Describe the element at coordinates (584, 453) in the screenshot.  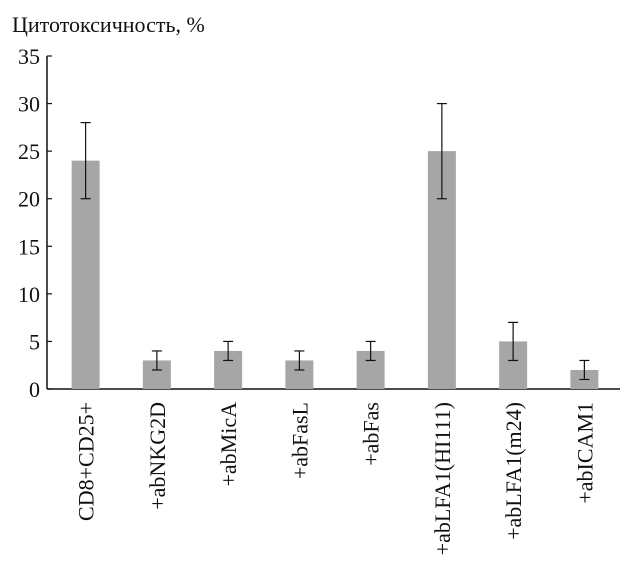
I see `x-tick-label: +abICAM1` at that location.